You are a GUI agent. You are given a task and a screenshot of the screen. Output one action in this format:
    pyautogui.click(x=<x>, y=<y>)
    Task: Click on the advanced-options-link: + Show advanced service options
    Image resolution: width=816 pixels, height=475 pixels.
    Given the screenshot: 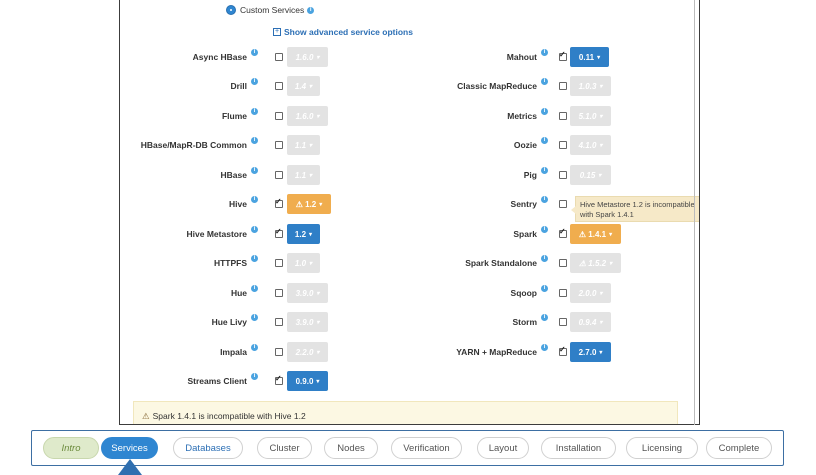 What is the action you would take?
    pyautogui.click(x=343, y=32)
    